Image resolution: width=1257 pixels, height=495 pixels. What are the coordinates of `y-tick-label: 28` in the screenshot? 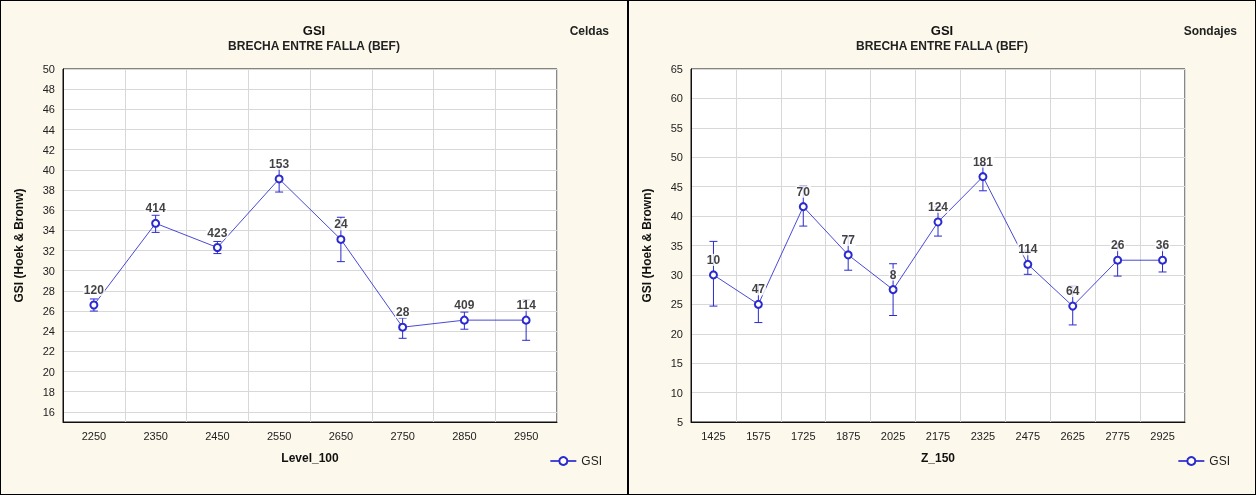 It's located at (48, 290).